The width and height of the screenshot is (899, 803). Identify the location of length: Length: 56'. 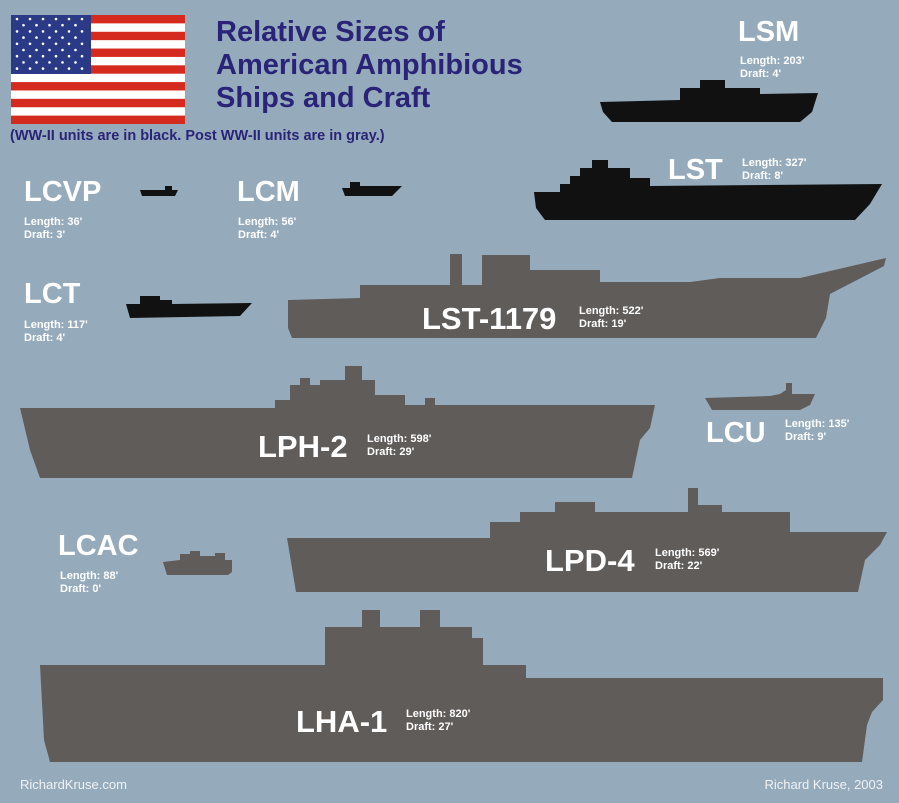
(267, 222).